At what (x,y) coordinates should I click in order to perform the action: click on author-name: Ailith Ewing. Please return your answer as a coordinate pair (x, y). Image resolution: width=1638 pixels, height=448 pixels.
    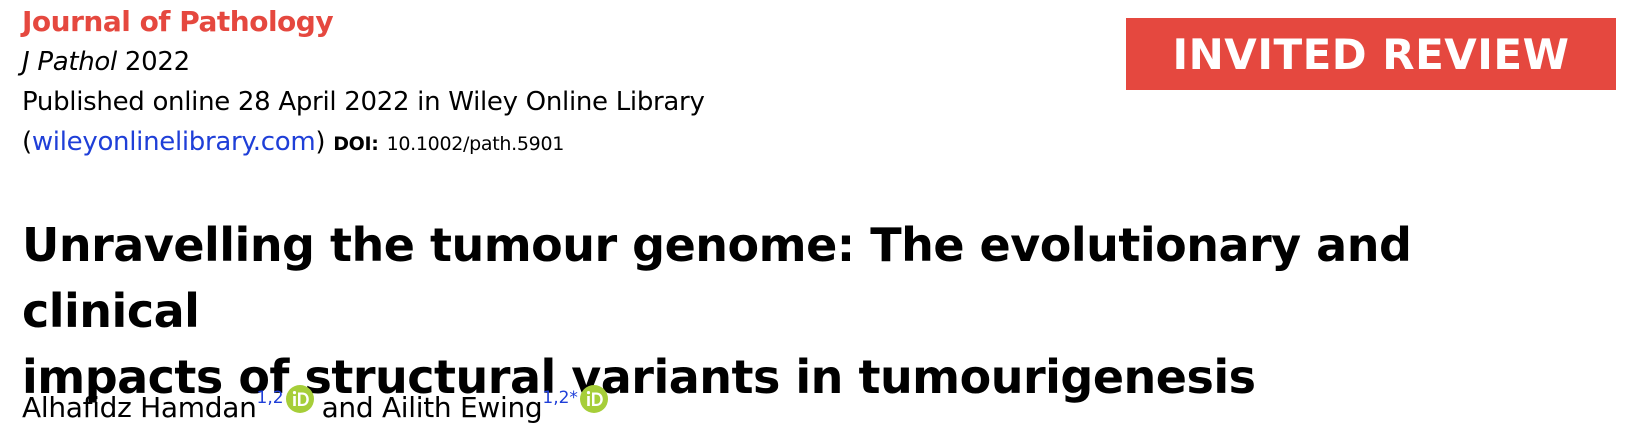
    Looking at the image, I should click on (462, 407).